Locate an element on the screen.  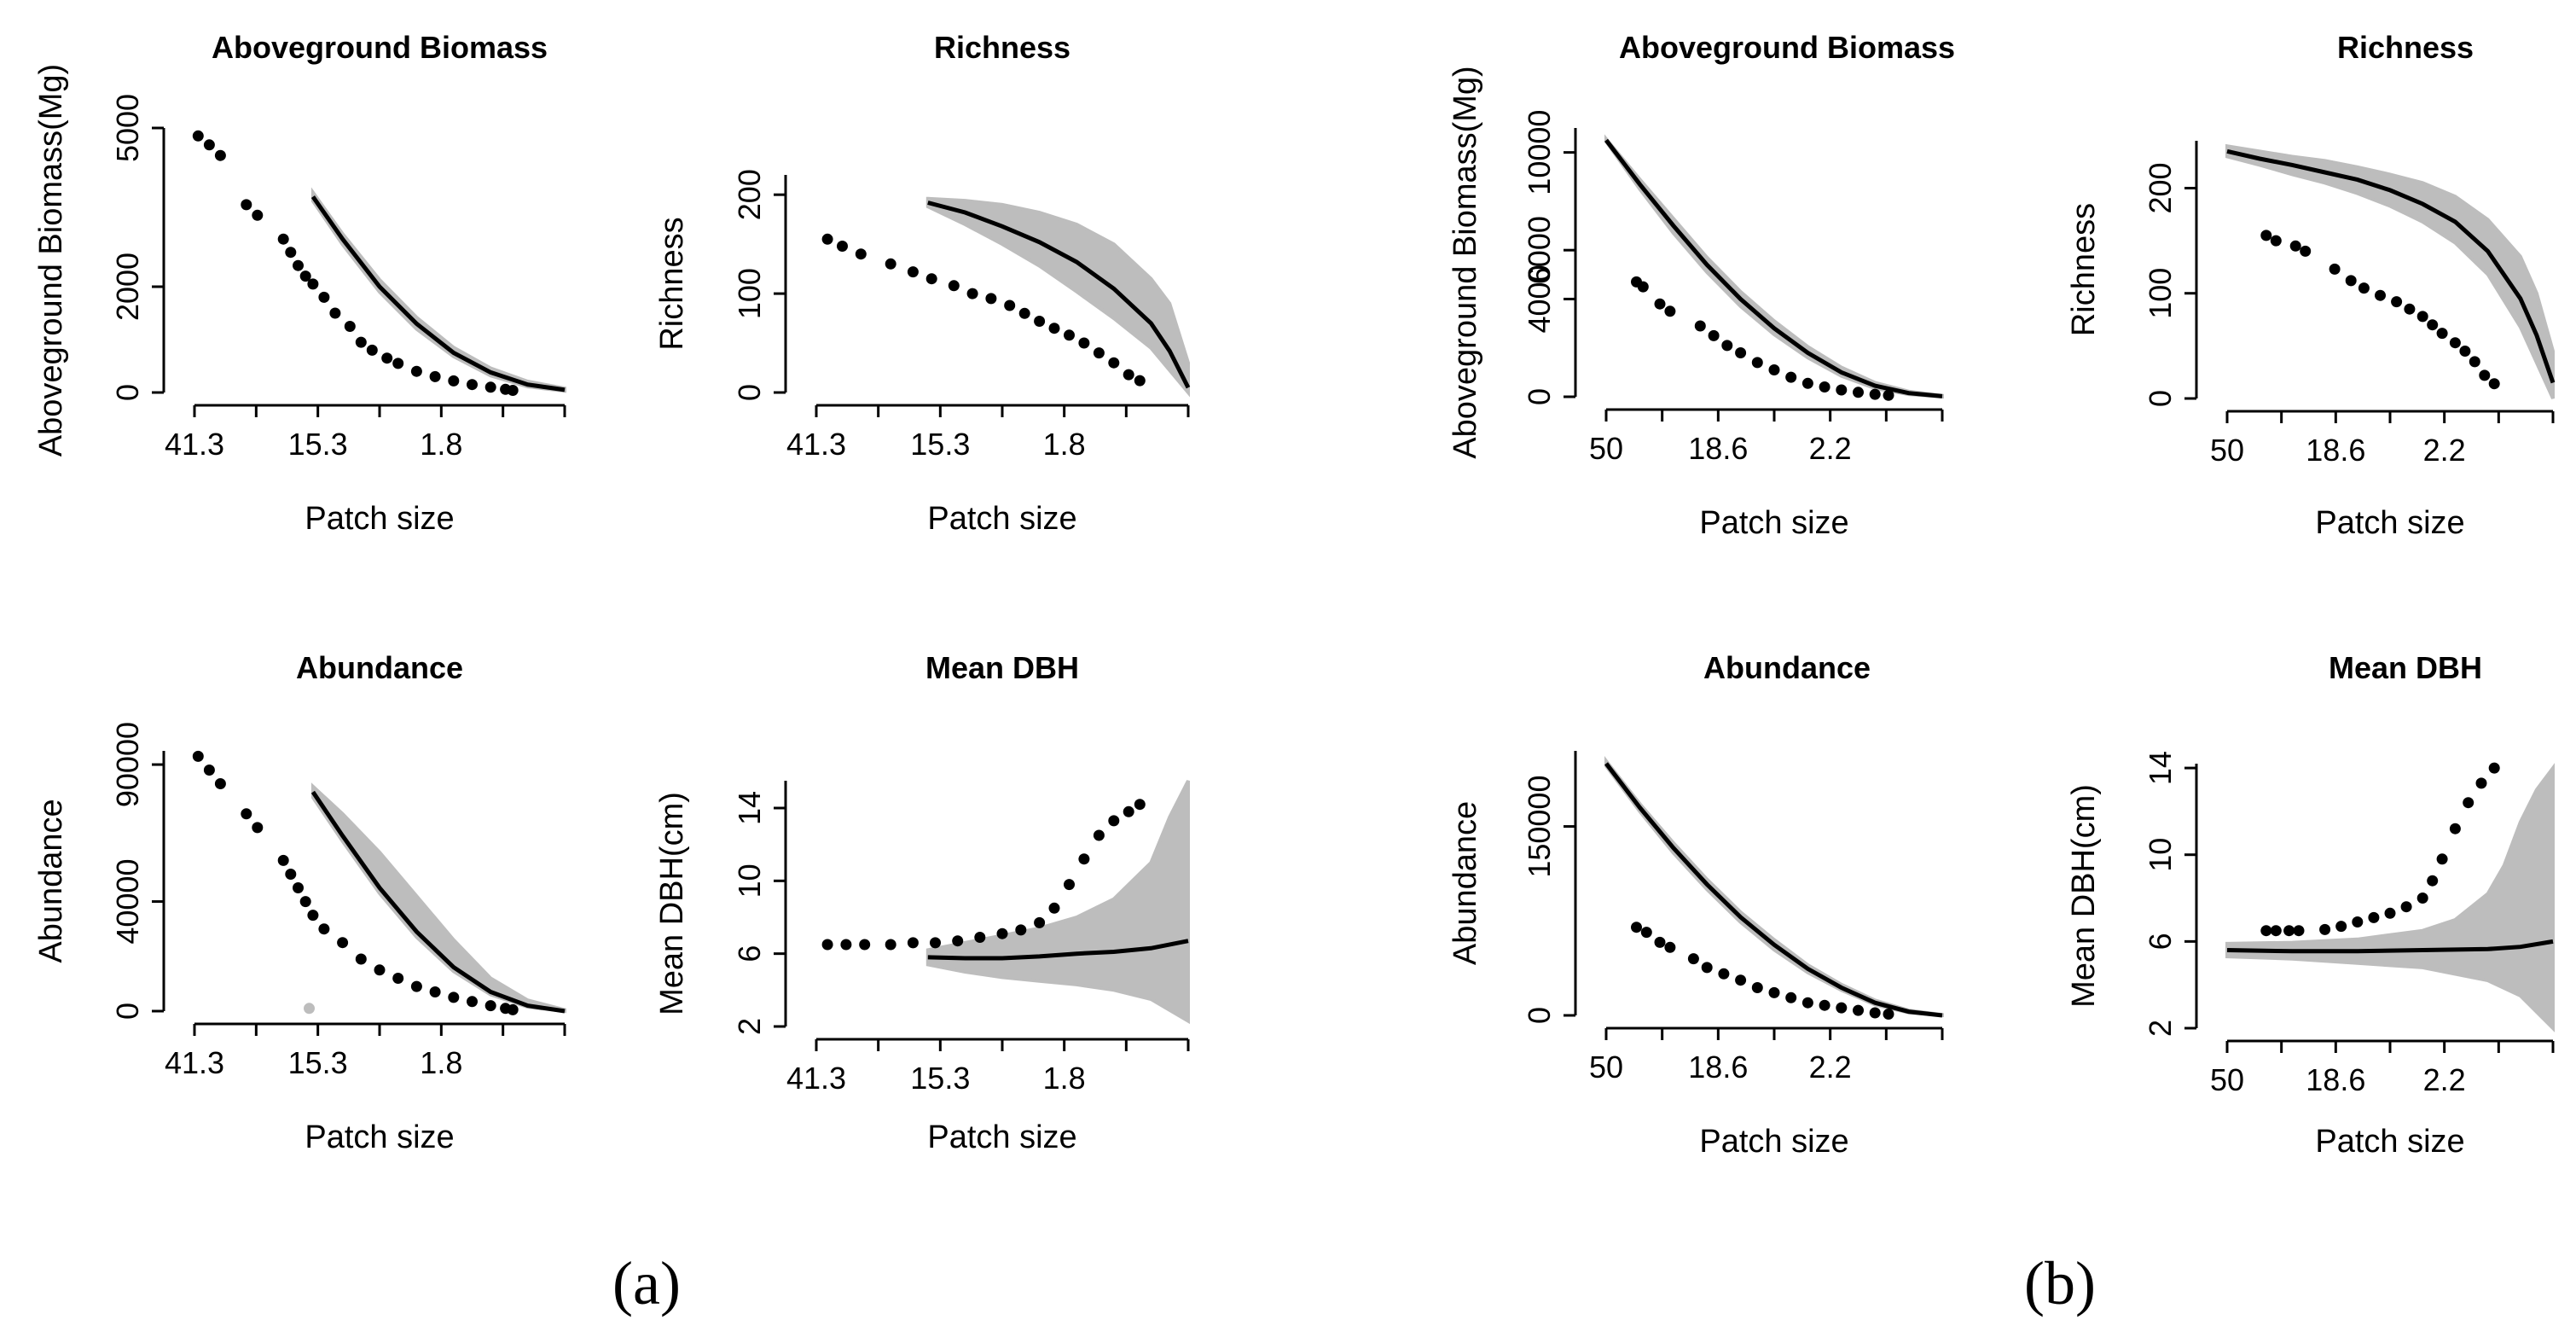
y-tick-label: 150000 is located at coordinates (1539, 827).